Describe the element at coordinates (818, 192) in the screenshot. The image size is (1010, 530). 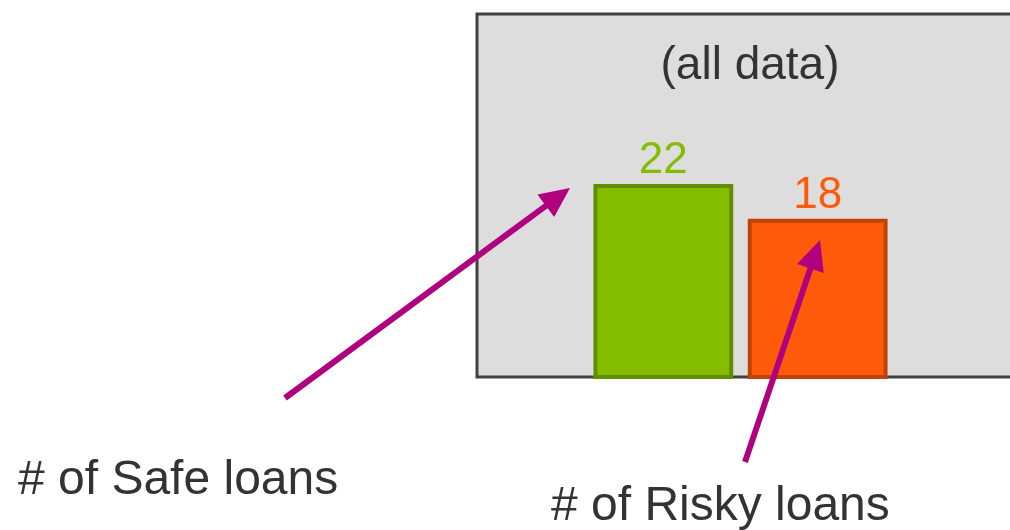
I see `data-label: 18` at that location.